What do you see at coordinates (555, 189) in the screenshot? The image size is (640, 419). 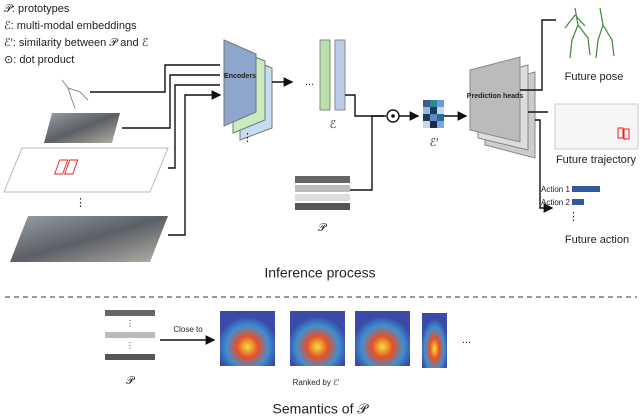 I see `outputs-label: Action 1` at bounding box center [555, 189].